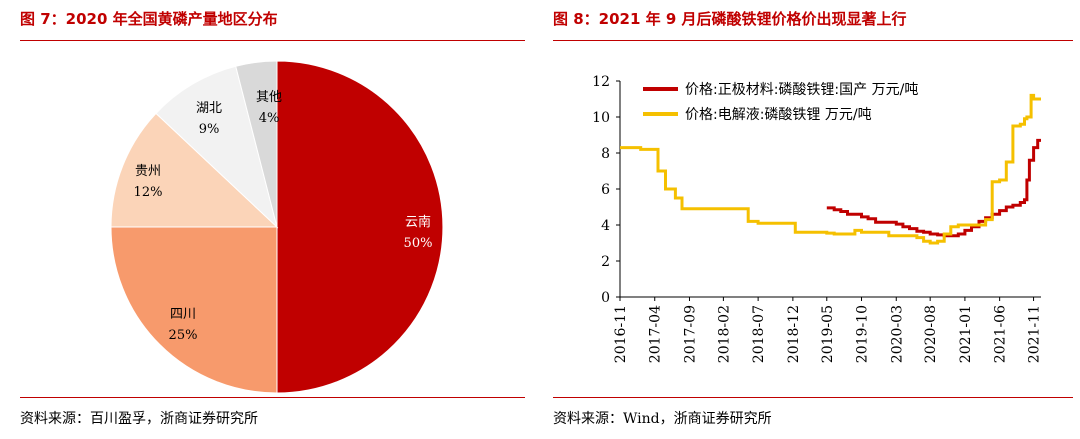 The width and height of the screenshot is (1080, 439). Describe the element at coordinates (209, 129) in the screenshot. I see `pie-pct-3: 9%` at that location.